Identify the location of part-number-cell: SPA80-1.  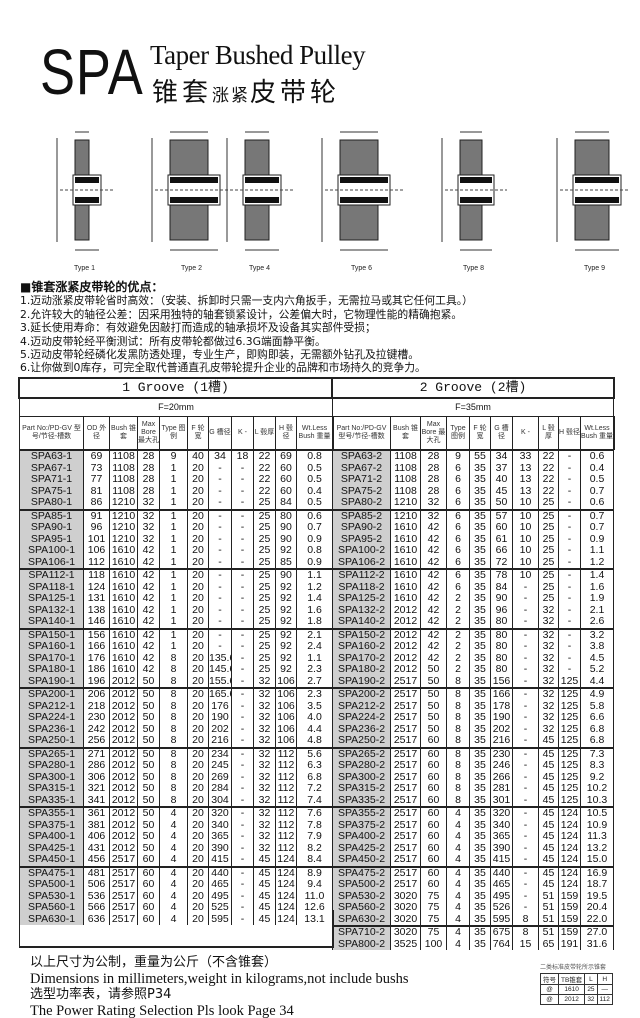
(51, 503).